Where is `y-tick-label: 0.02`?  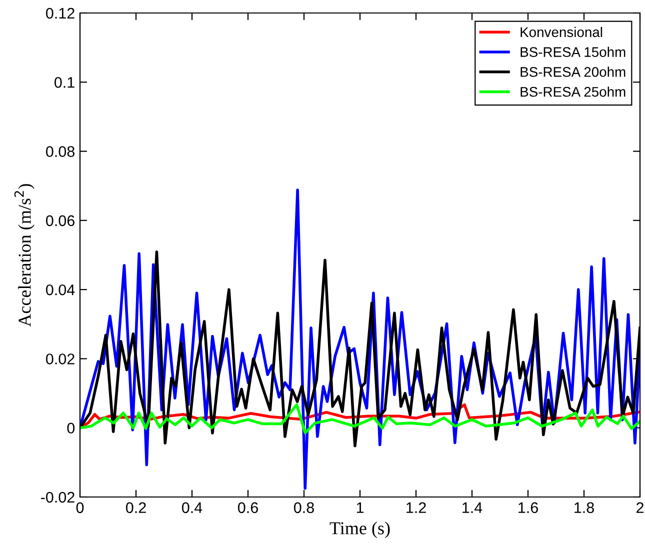 y-tick-label: 0.02 is located at coordinates (60, 359).